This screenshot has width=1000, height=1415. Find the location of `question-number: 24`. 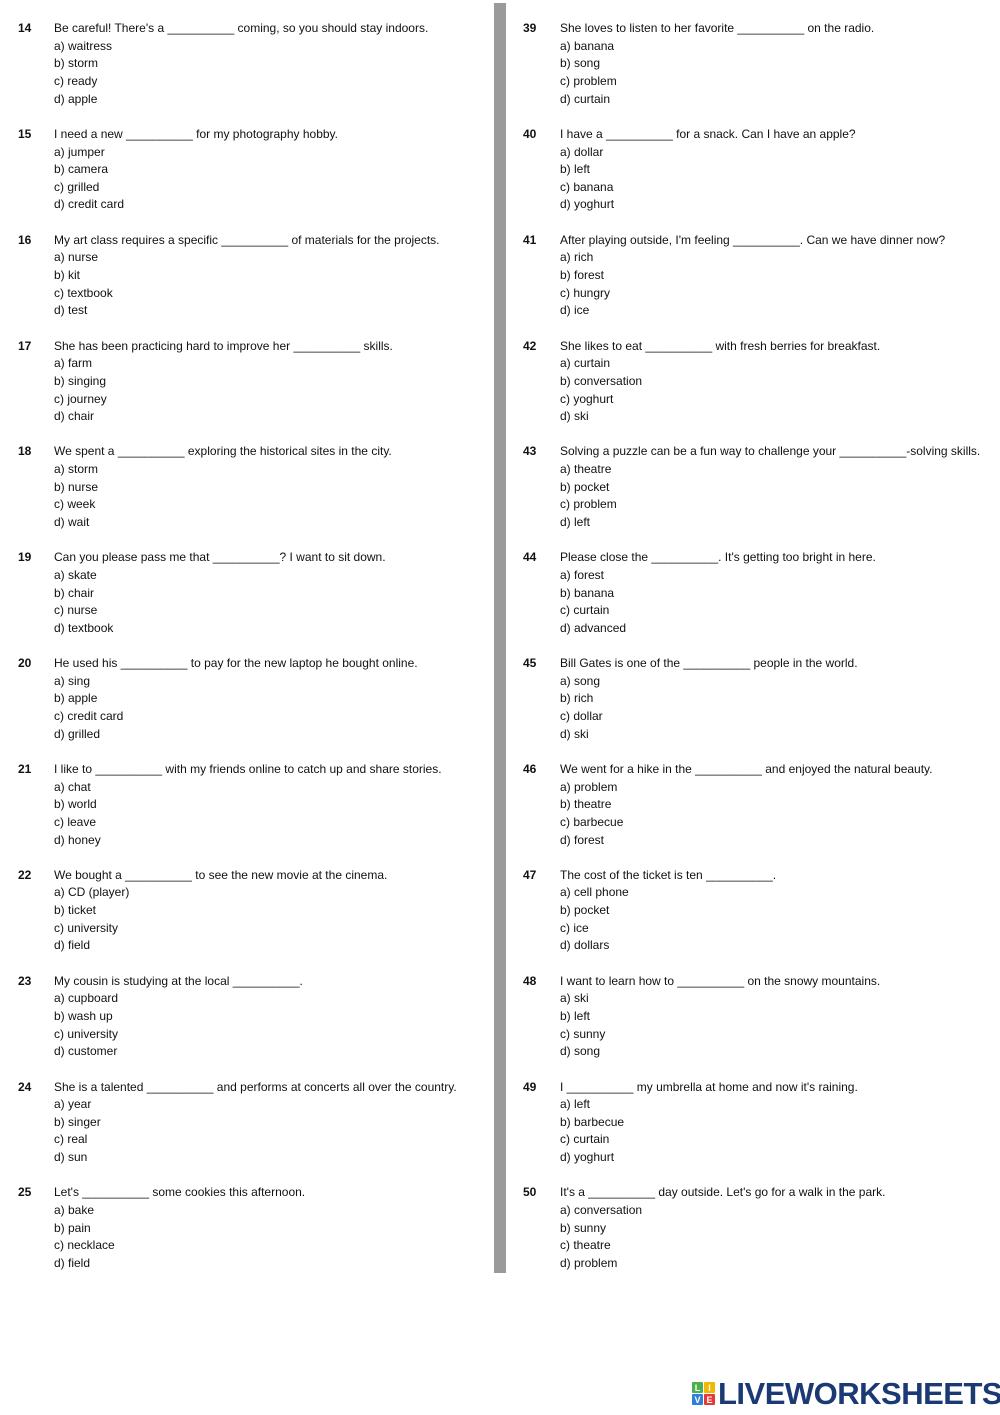

question-number: 24 is located at coordinates (25, 1086).